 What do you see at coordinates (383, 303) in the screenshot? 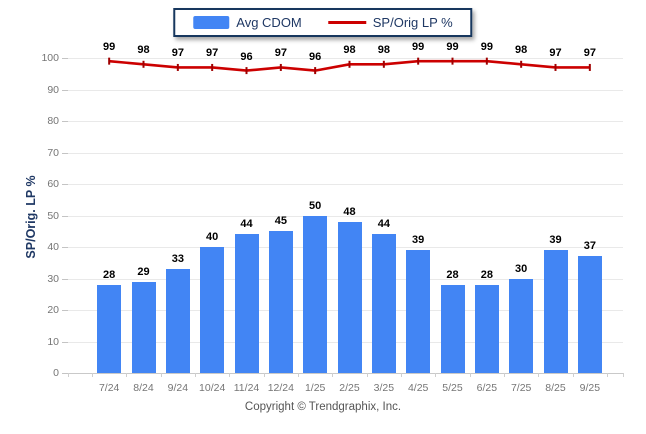
I see `bar-3/25` at bounding box center [383, 303].